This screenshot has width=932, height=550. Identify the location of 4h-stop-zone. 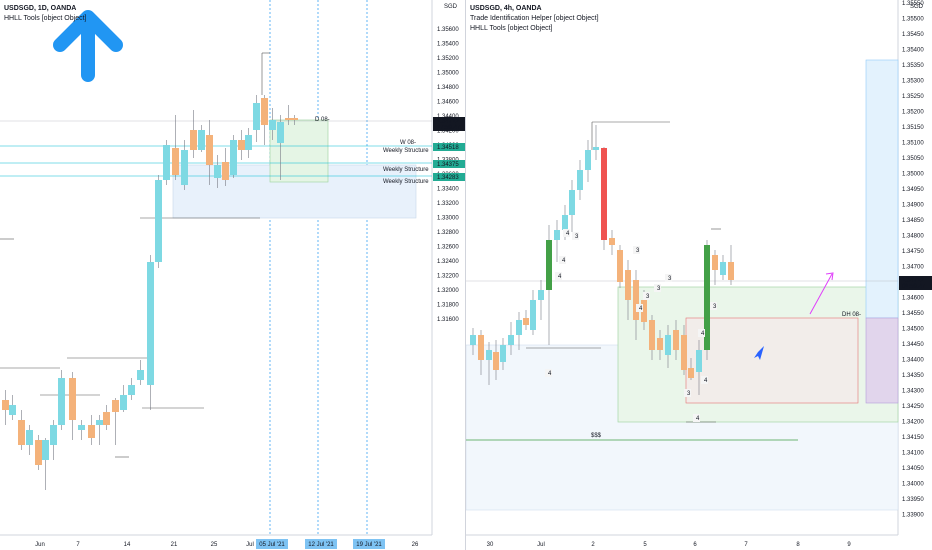
(882, 360).